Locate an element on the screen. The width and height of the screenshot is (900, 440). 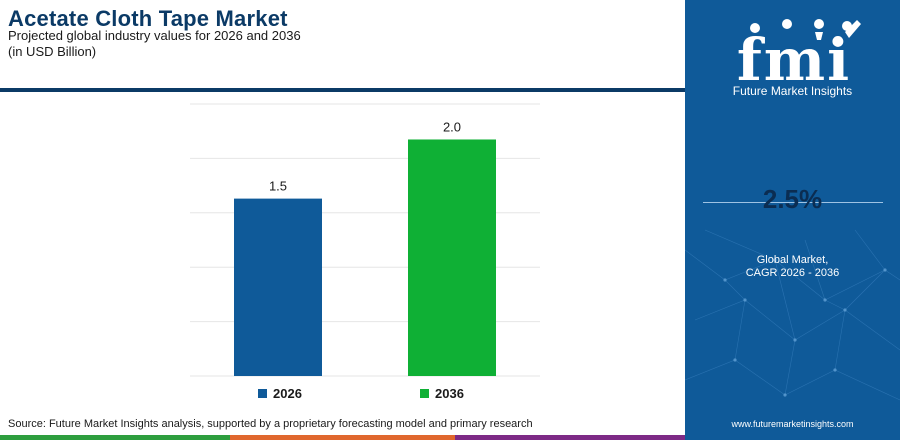
legend-swatch-2036 is located at coordinates (424, 393).